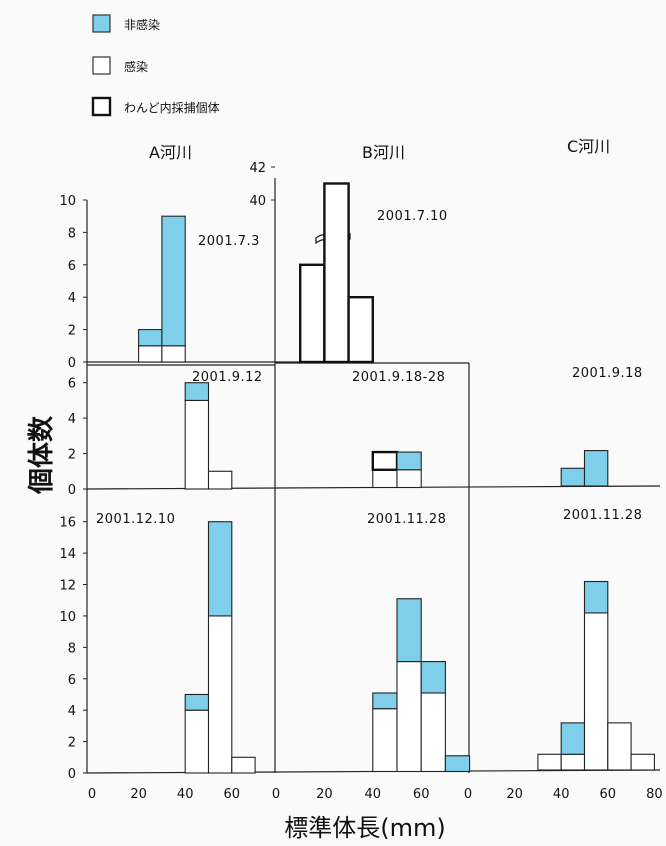  Describe the element at coordinates (514, 794) in the screenshot. I see `x-tick-label-2-1: 20` at that location.